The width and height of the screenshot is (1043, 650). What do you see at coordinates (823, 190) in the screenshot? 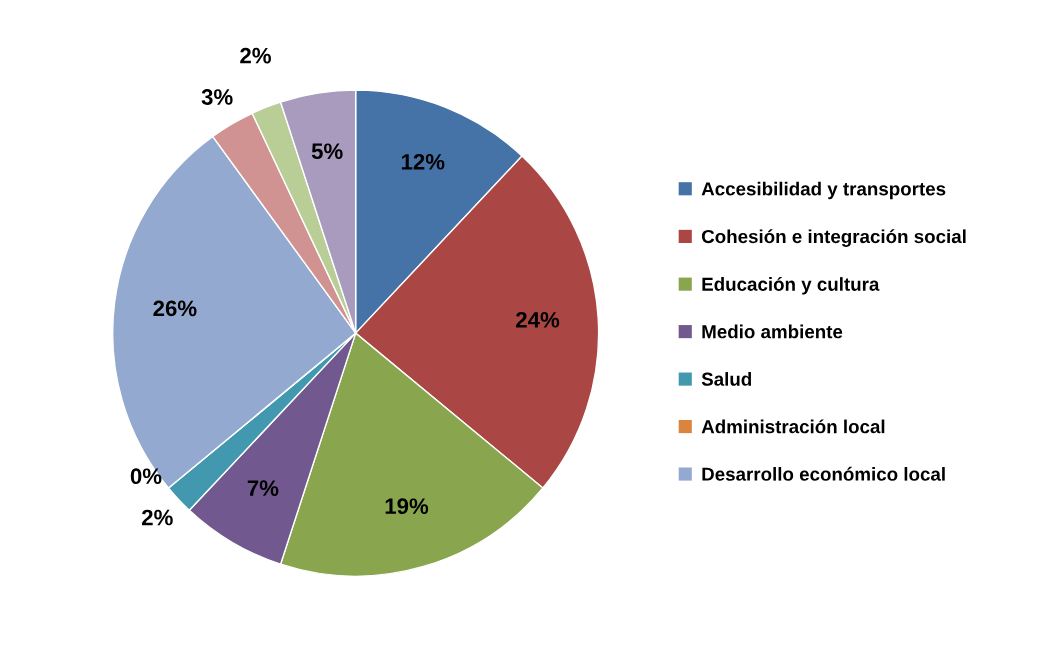
I see `legend-label: Accesibilidad y transportes` at bounding box center [823, 190].